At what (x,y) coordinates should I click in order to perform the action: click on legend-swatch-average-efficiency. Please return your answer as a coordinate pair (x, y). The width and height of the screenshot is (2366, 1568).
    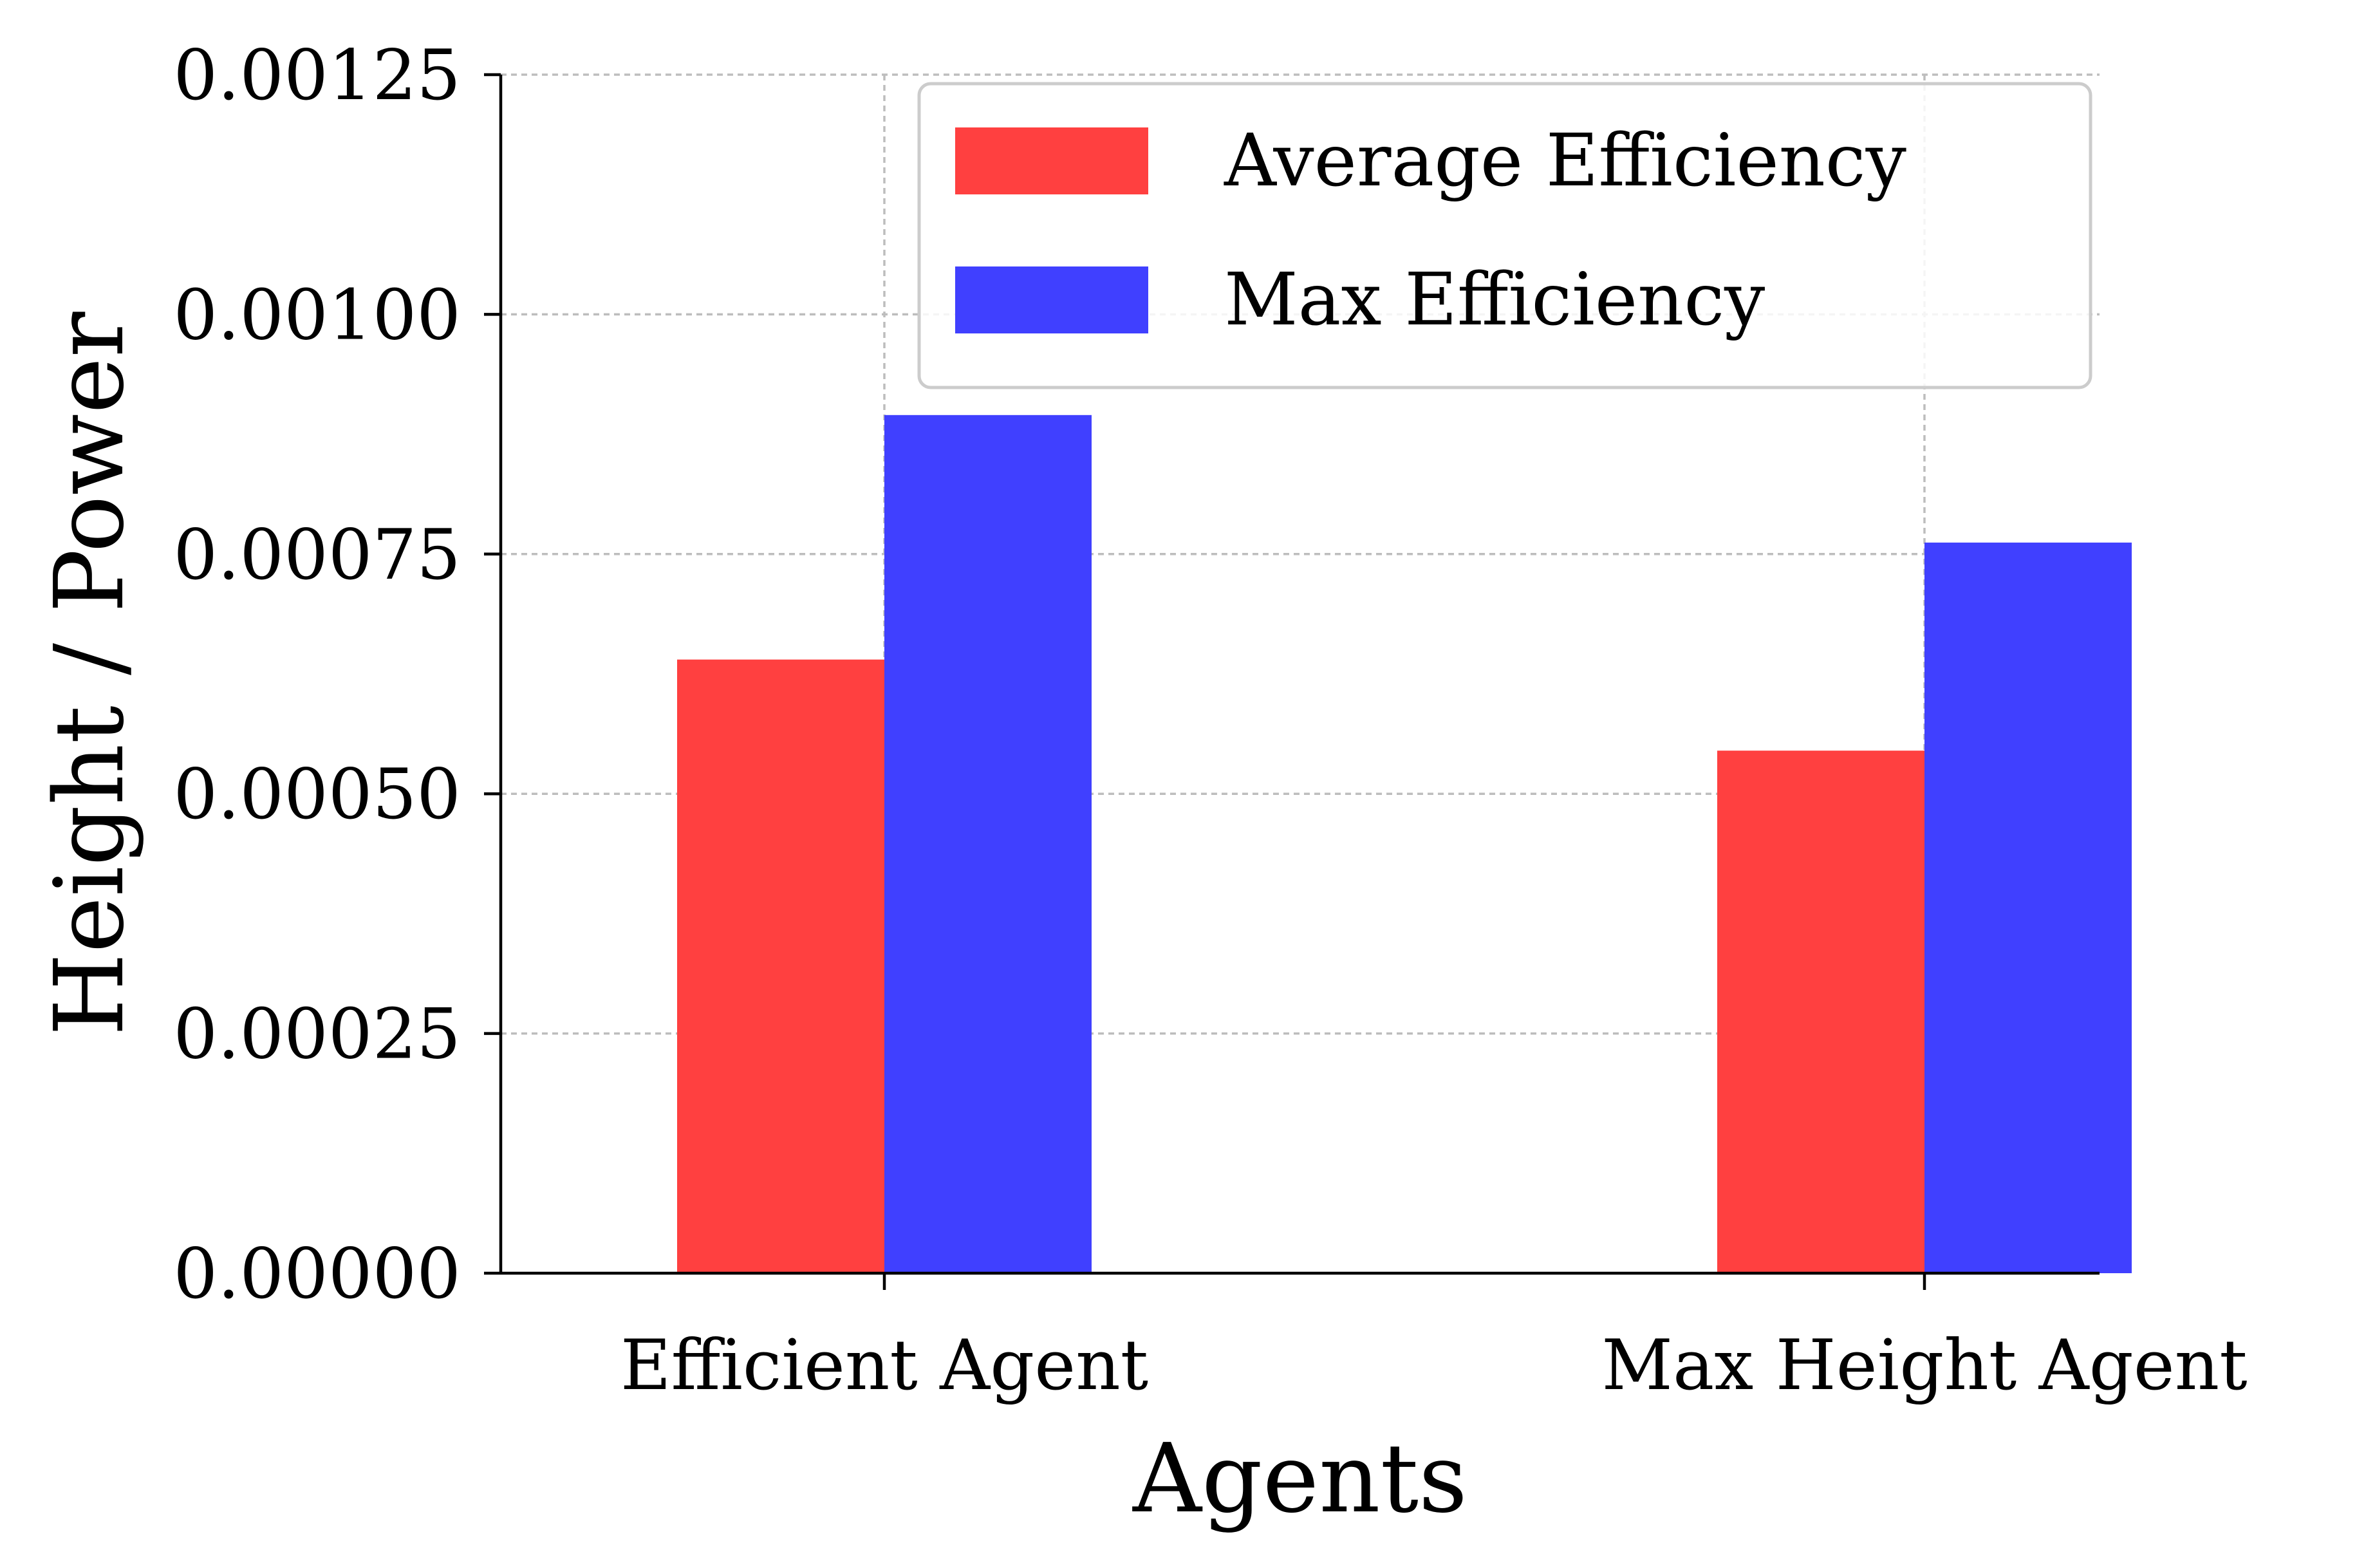
    Looking at the image, I should click on (1051, 160).